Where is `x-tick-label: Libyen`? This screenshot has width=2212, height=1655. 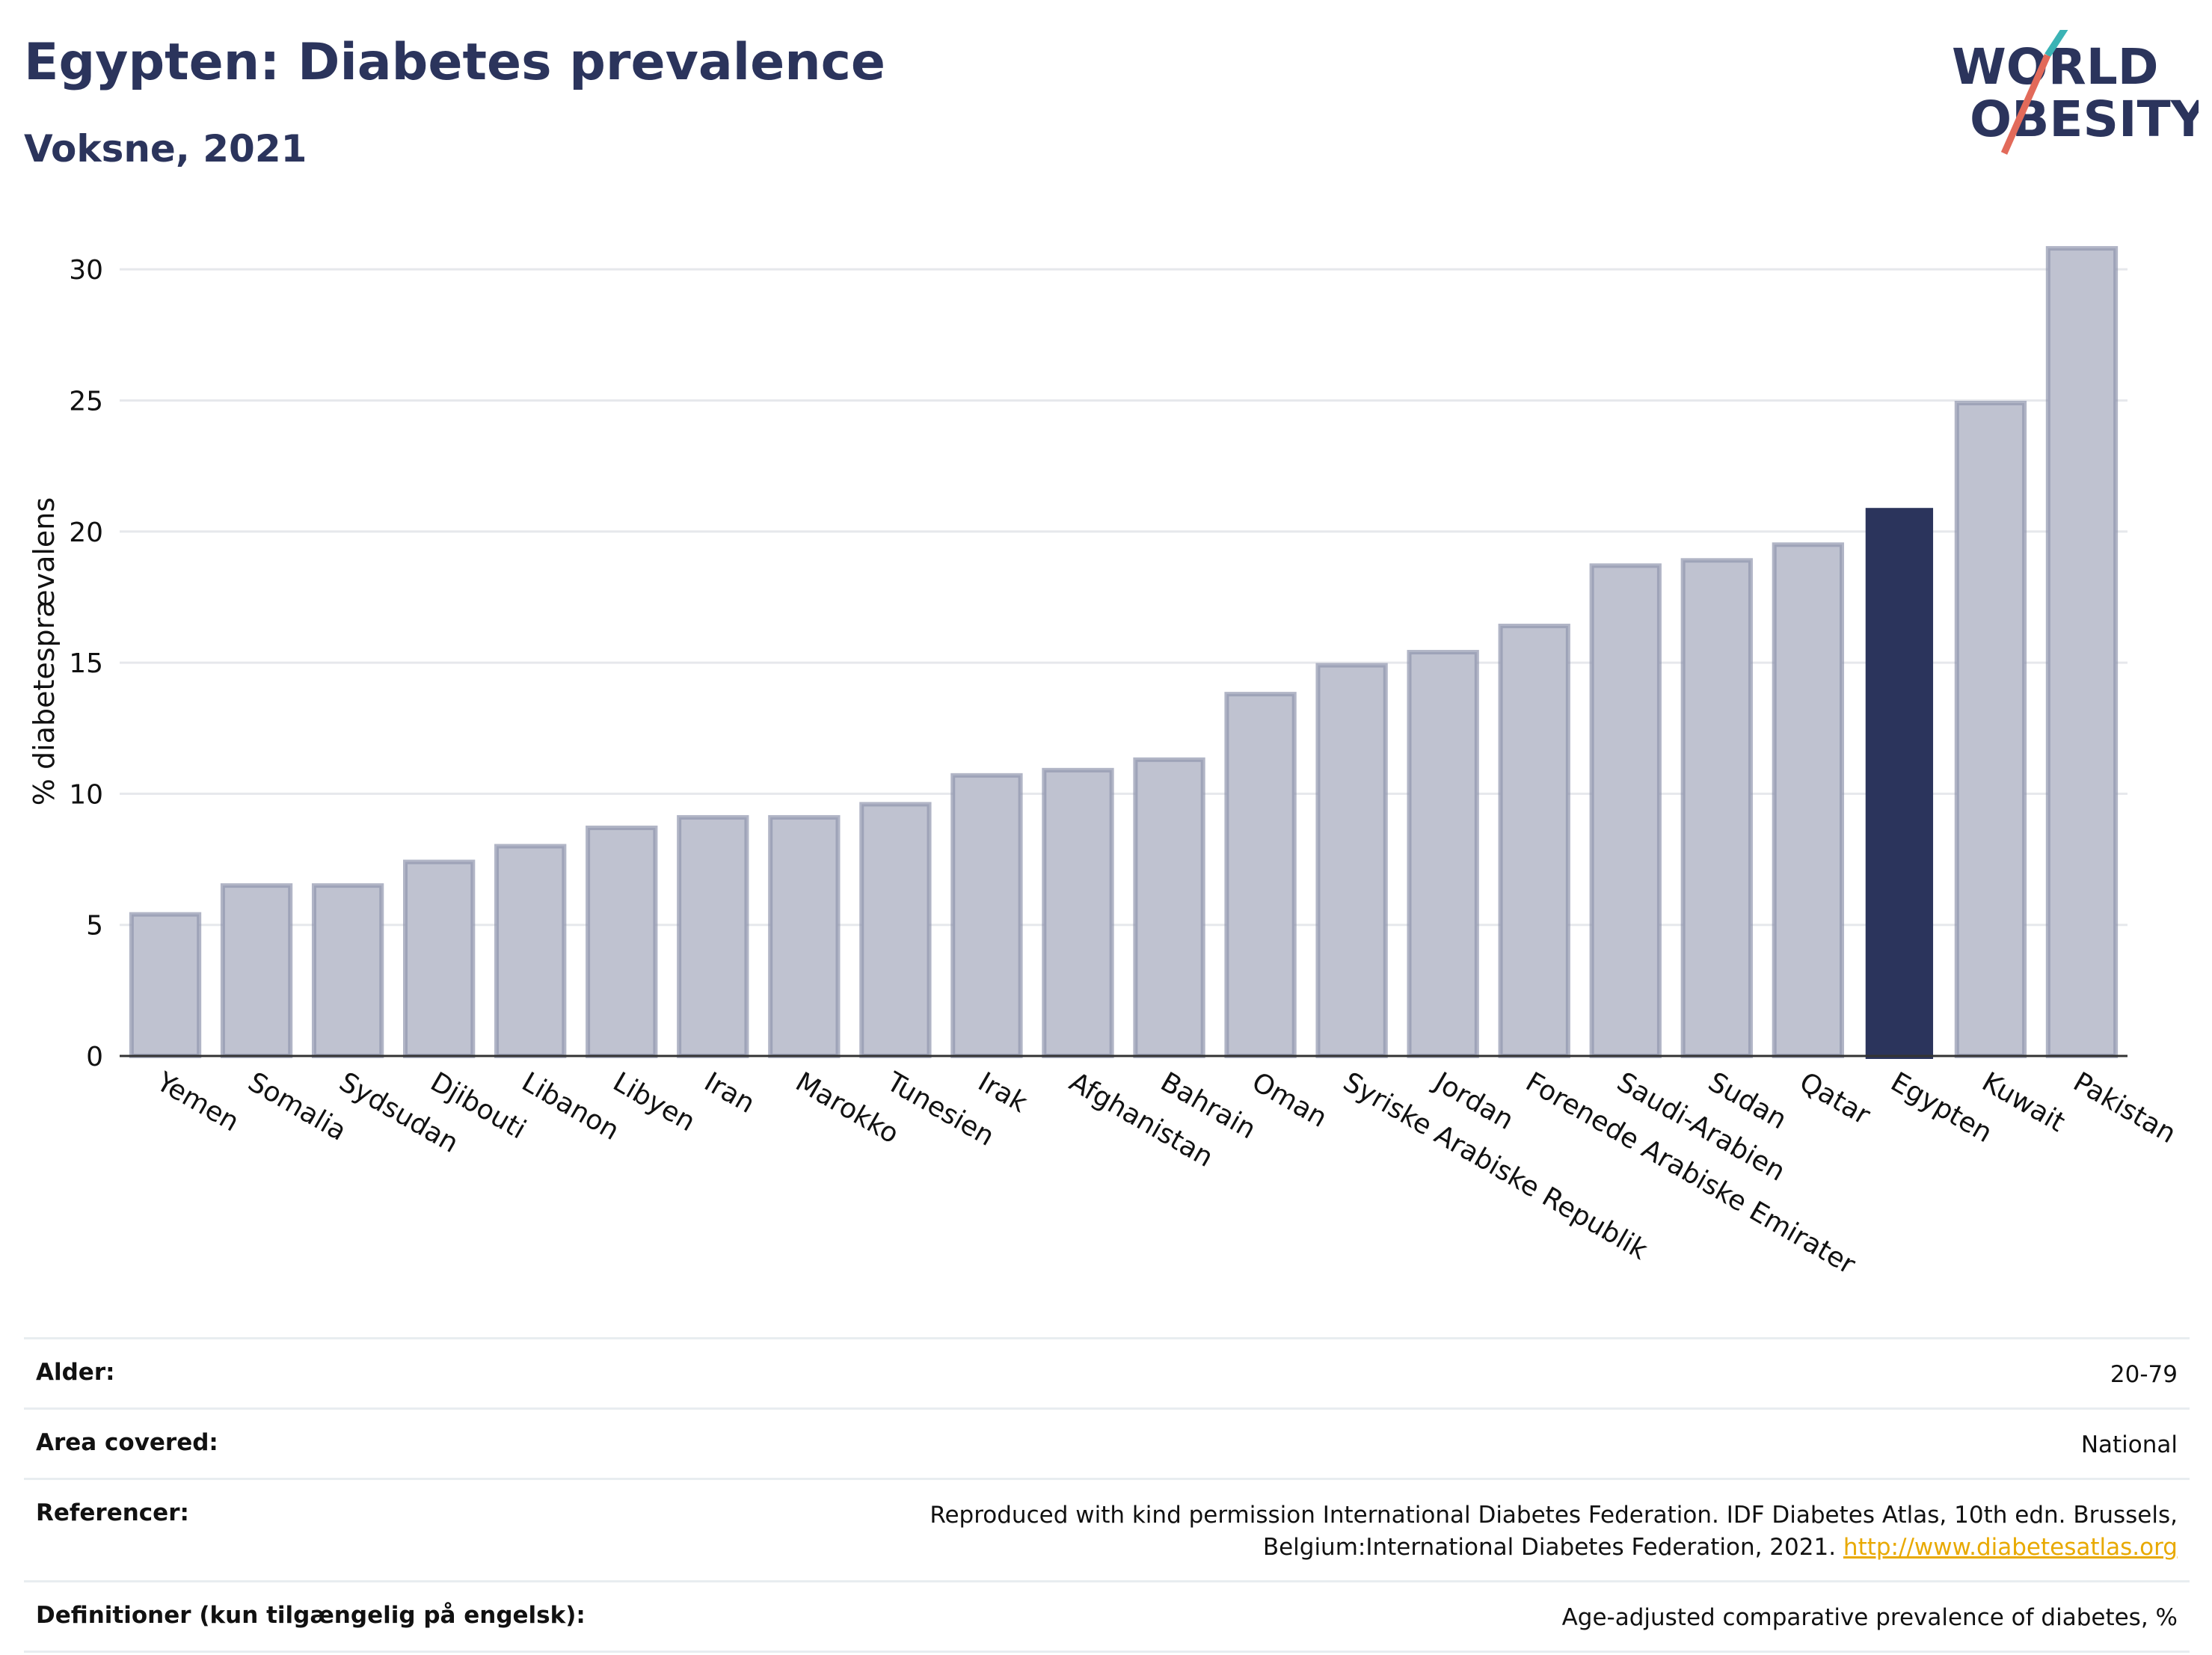
x-tick-label: Libyen is located at coordinates (654, 1101).